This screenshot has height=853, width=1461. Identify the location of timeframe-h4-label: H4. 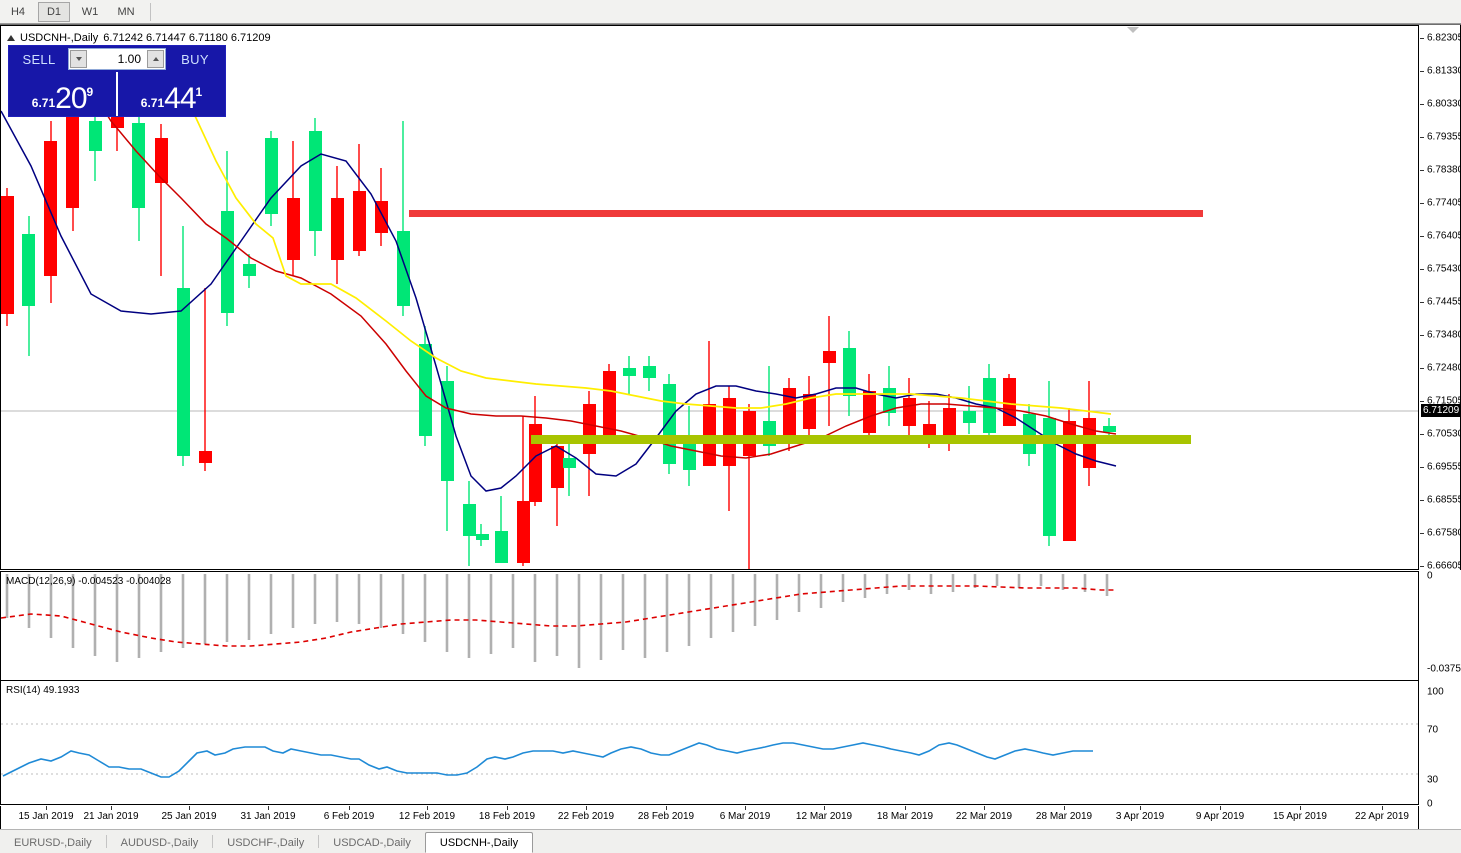
(18, 11).